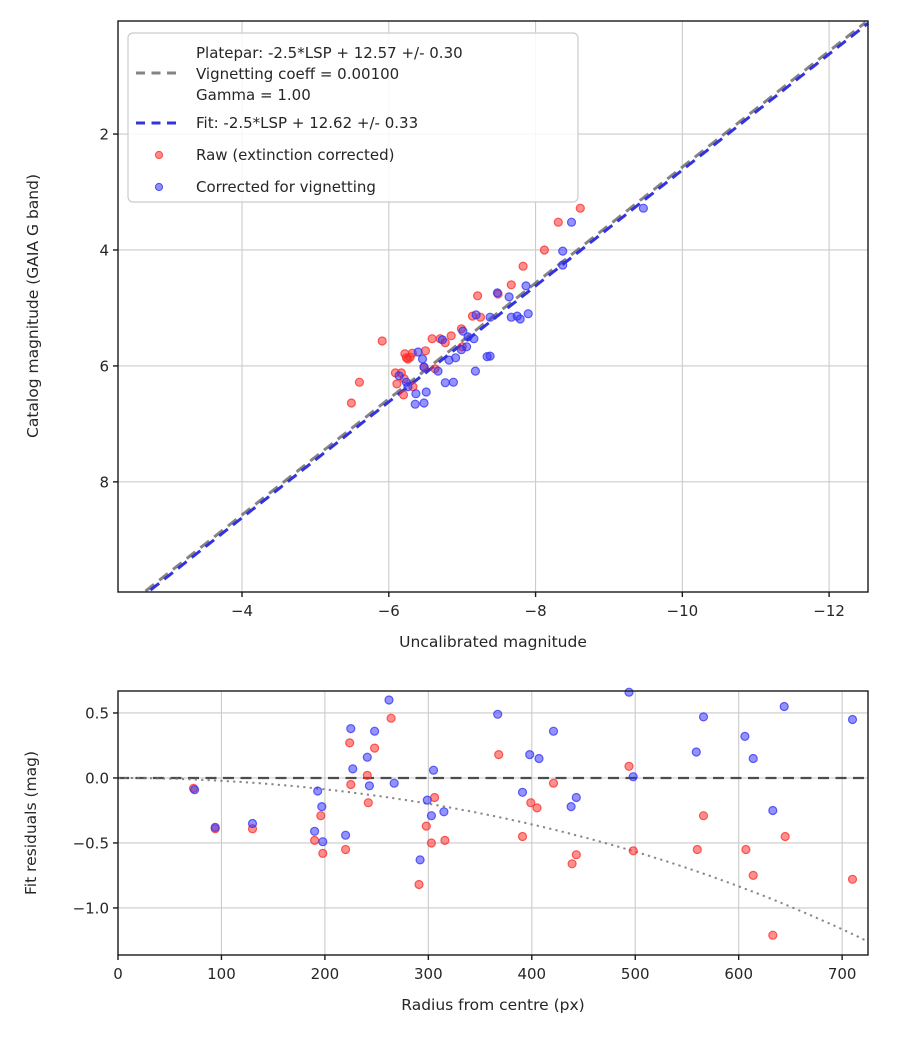 The width and height of the screenshot is (900, 1054). Describe the element at coordinates (159, 155) in the screenshot. I see `legend-raw-marker` at that location.